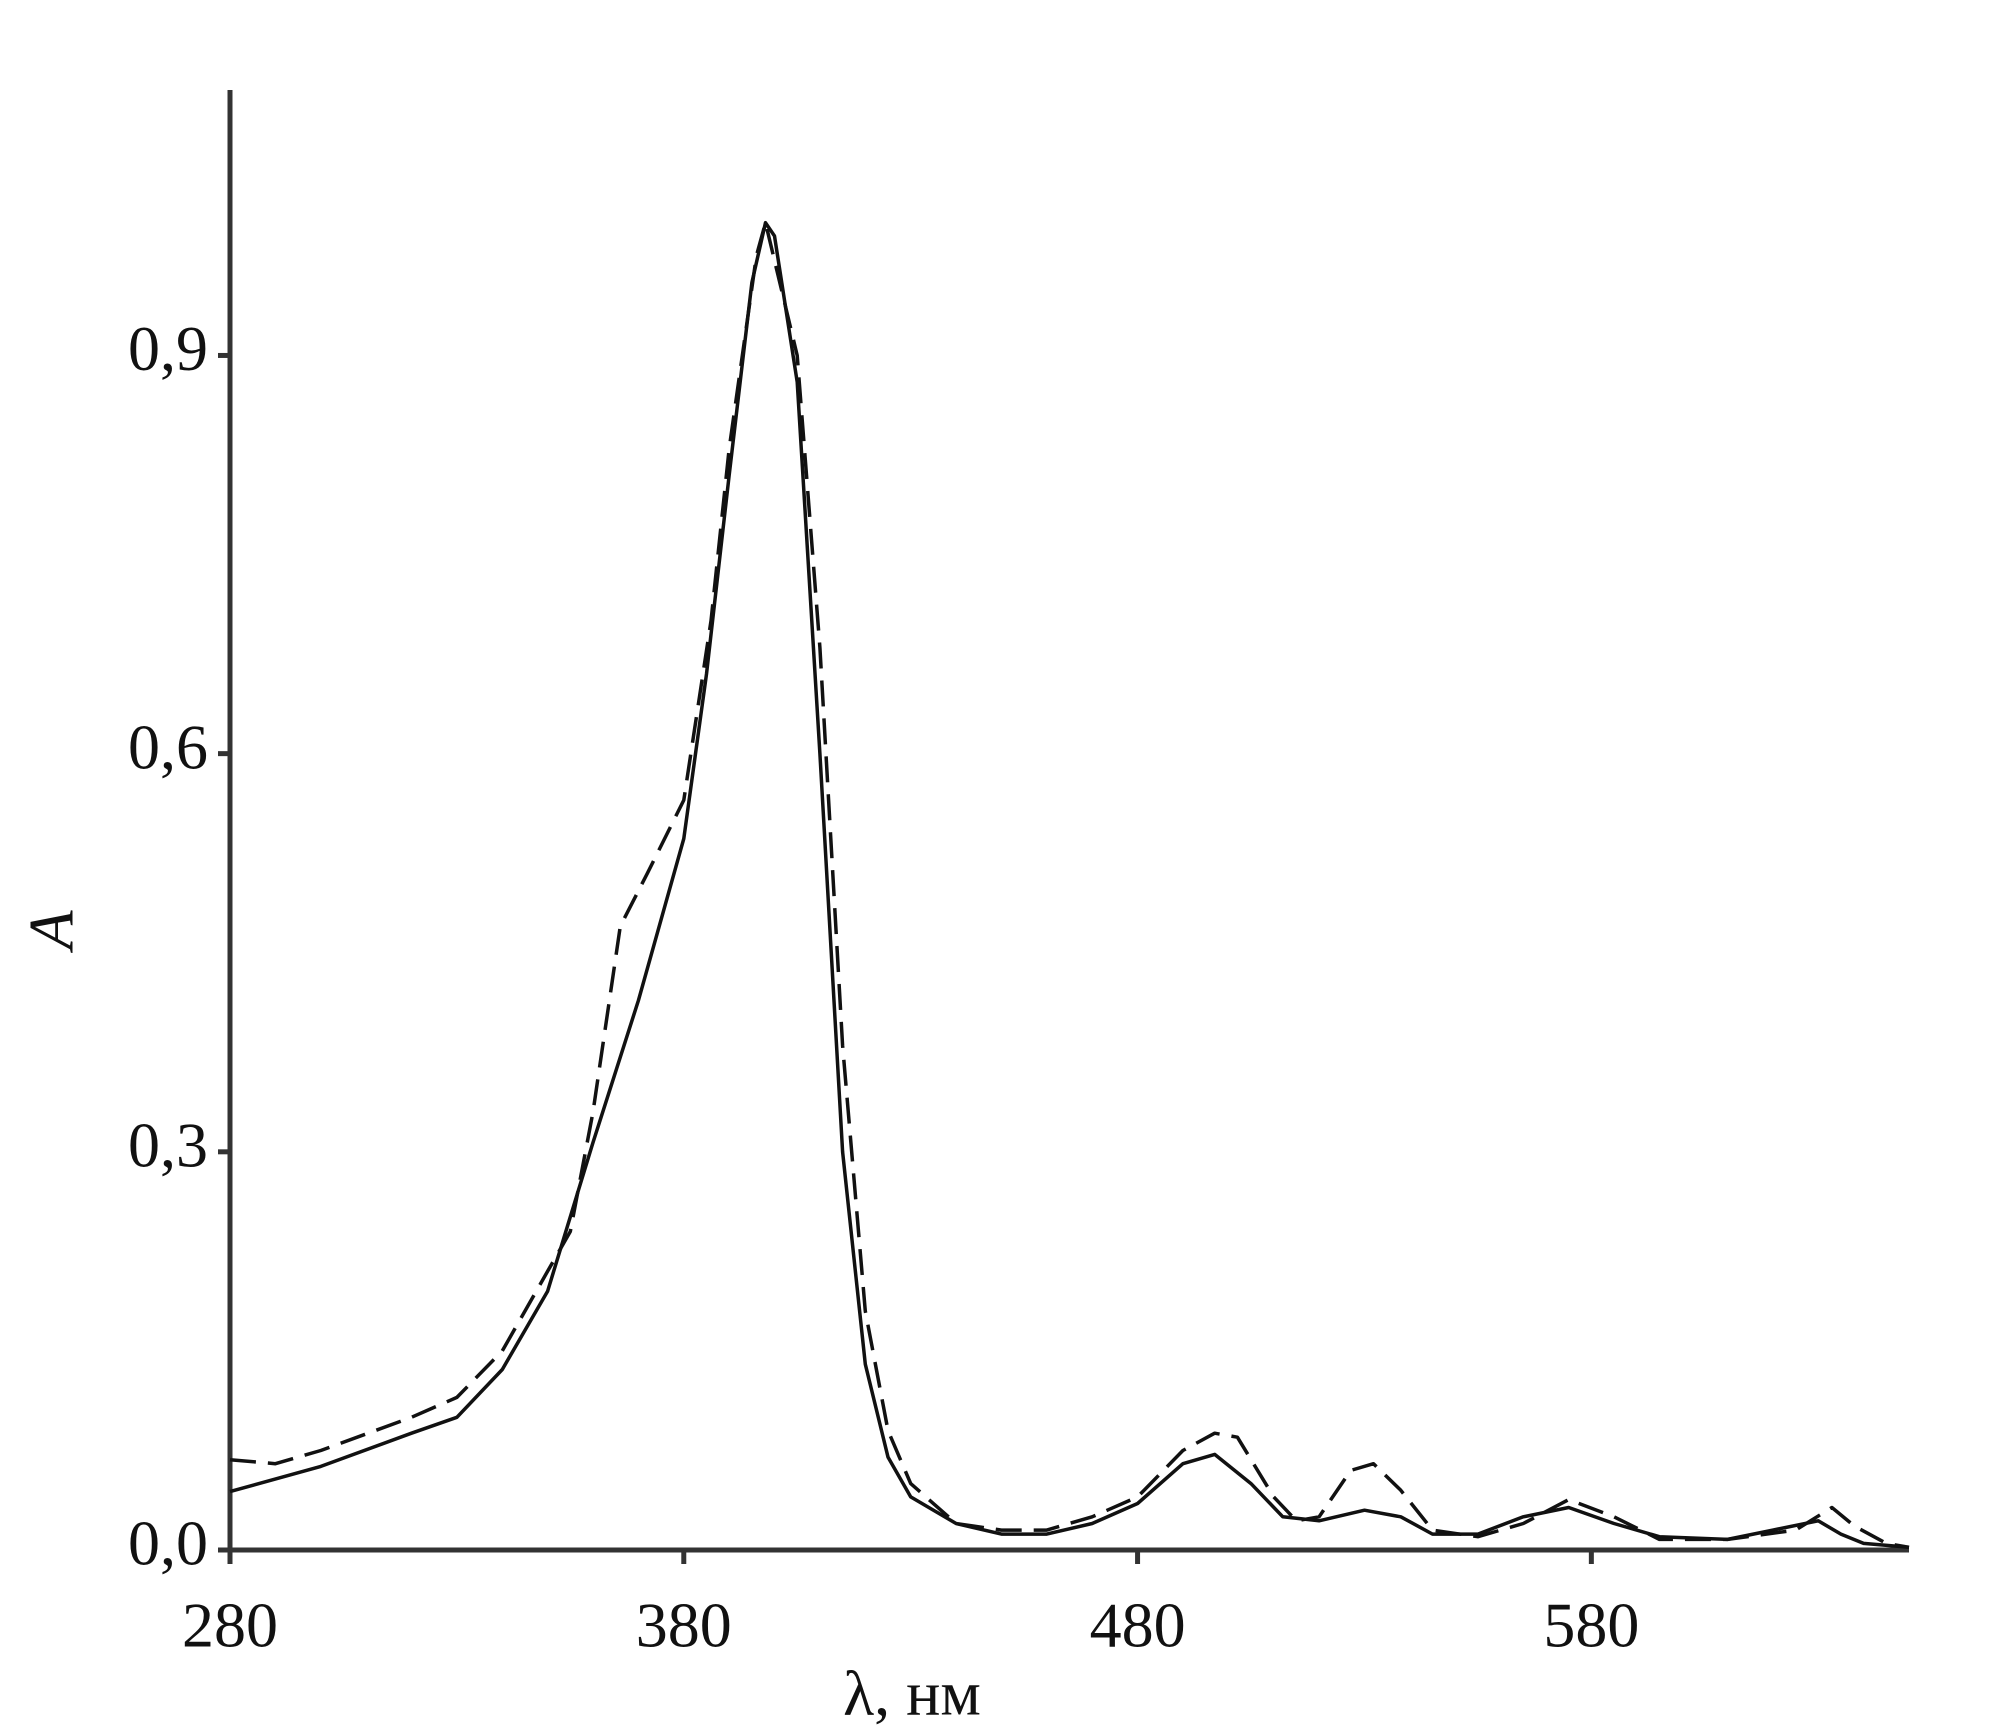  I want to click on x-tick-label: 580, so click(1591, 1625).